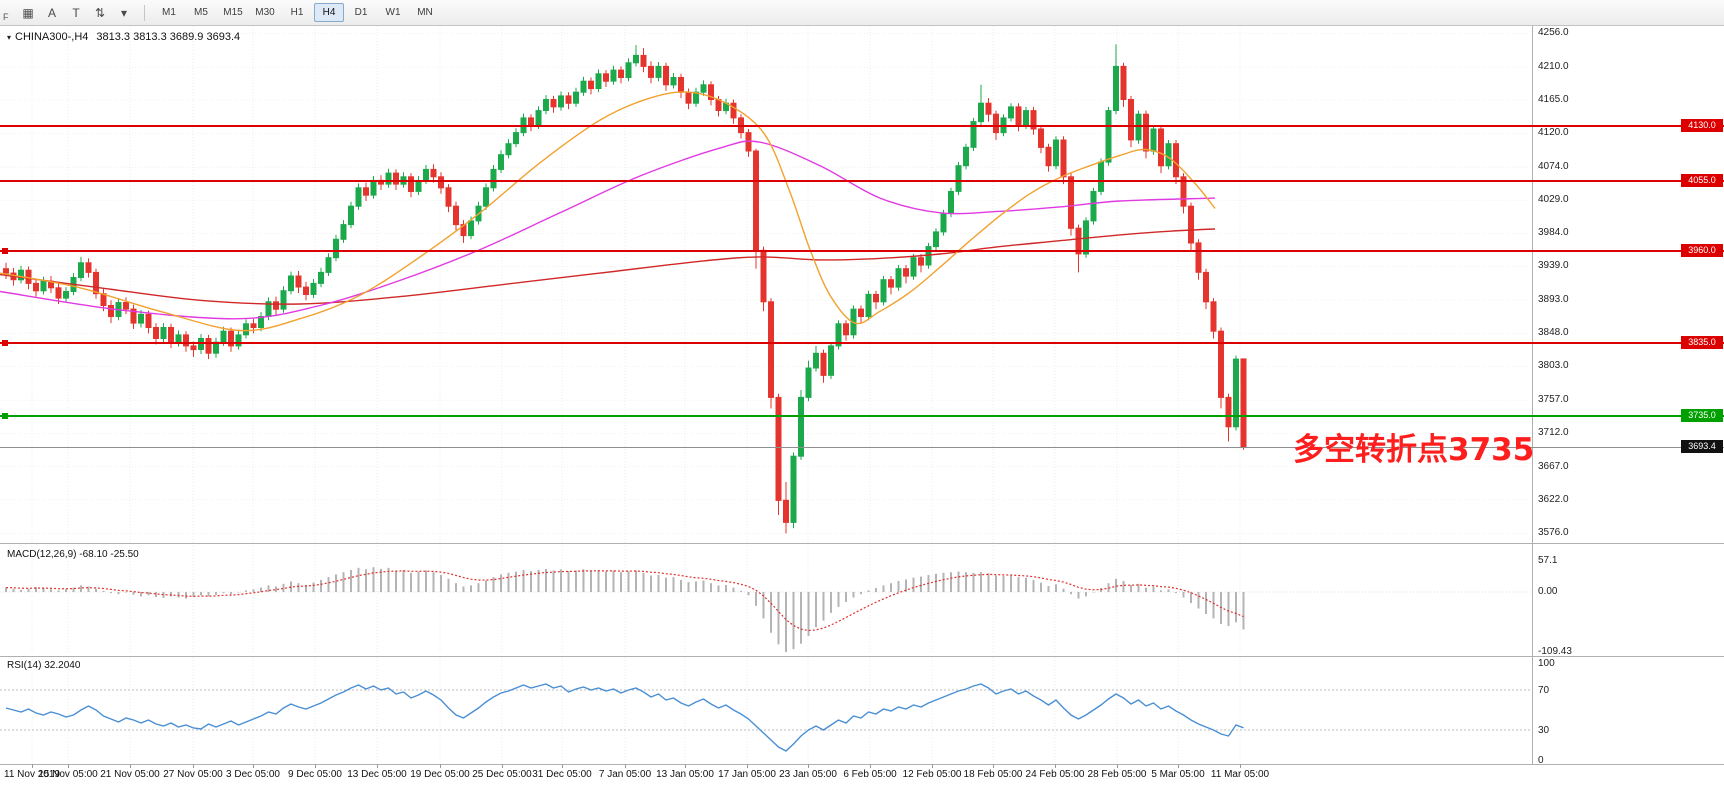 This screenshot has width=1724, height=787. Describe the element at coordinates (361, 12) in the screenshot. I see `timeframe-d1-button: D1` at that location.